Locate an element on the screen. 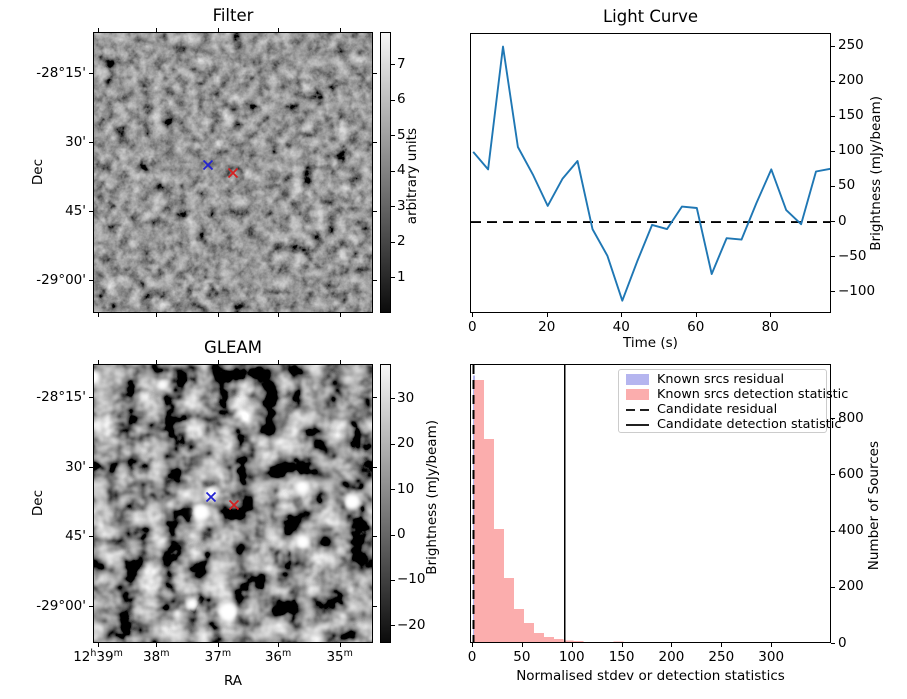 This screenshot has width=907, height=699. legend-item-known-residual: Known srcs residual is located at coordinates (722, 379).